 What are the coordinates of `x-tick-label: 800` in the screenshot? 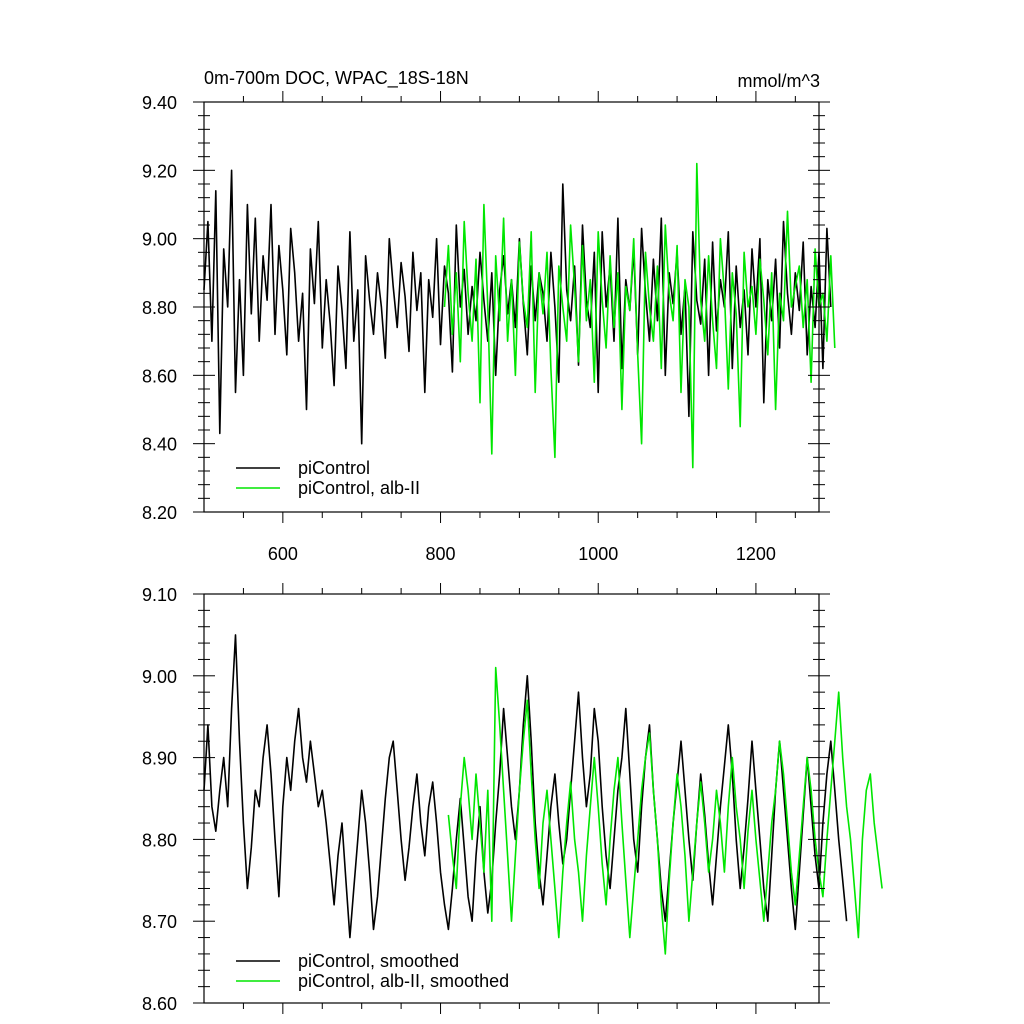 It's located at (441, 554).